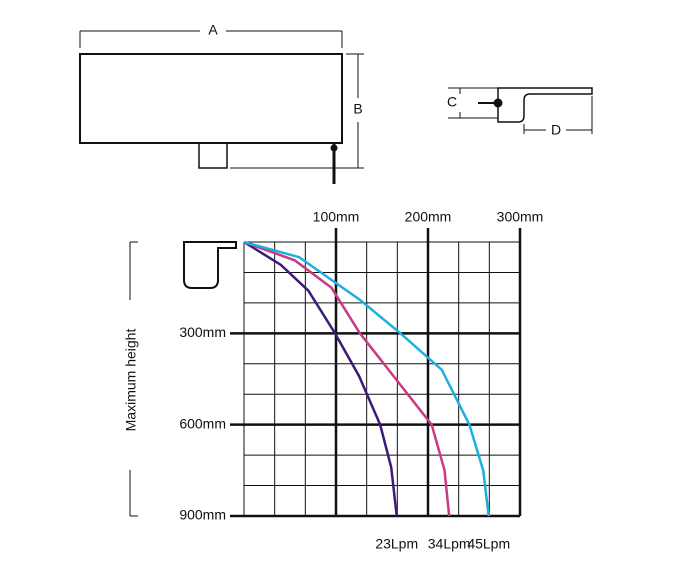 The height and width of the screenshot is (562, 700). Describe the element at coordinates (449, 544) in the screenshot. I see `series-label: 34Lpm` at that location.